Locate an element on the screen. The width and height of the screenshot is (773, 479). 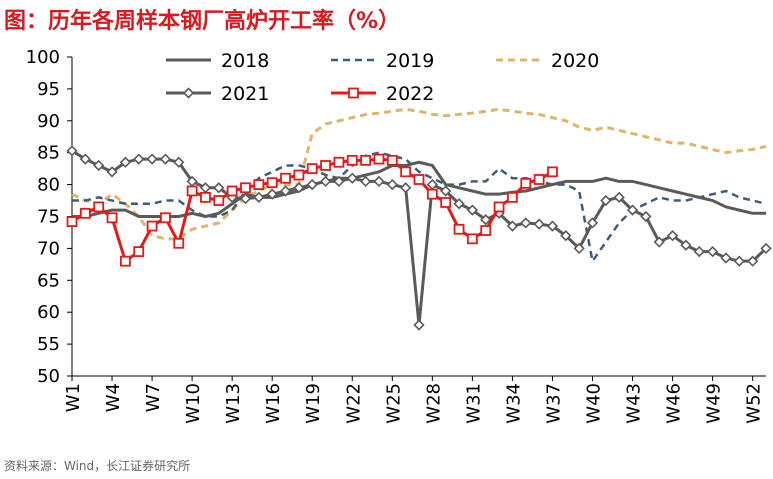
x-tick-label: W28 is located at coordinates (433, 403).